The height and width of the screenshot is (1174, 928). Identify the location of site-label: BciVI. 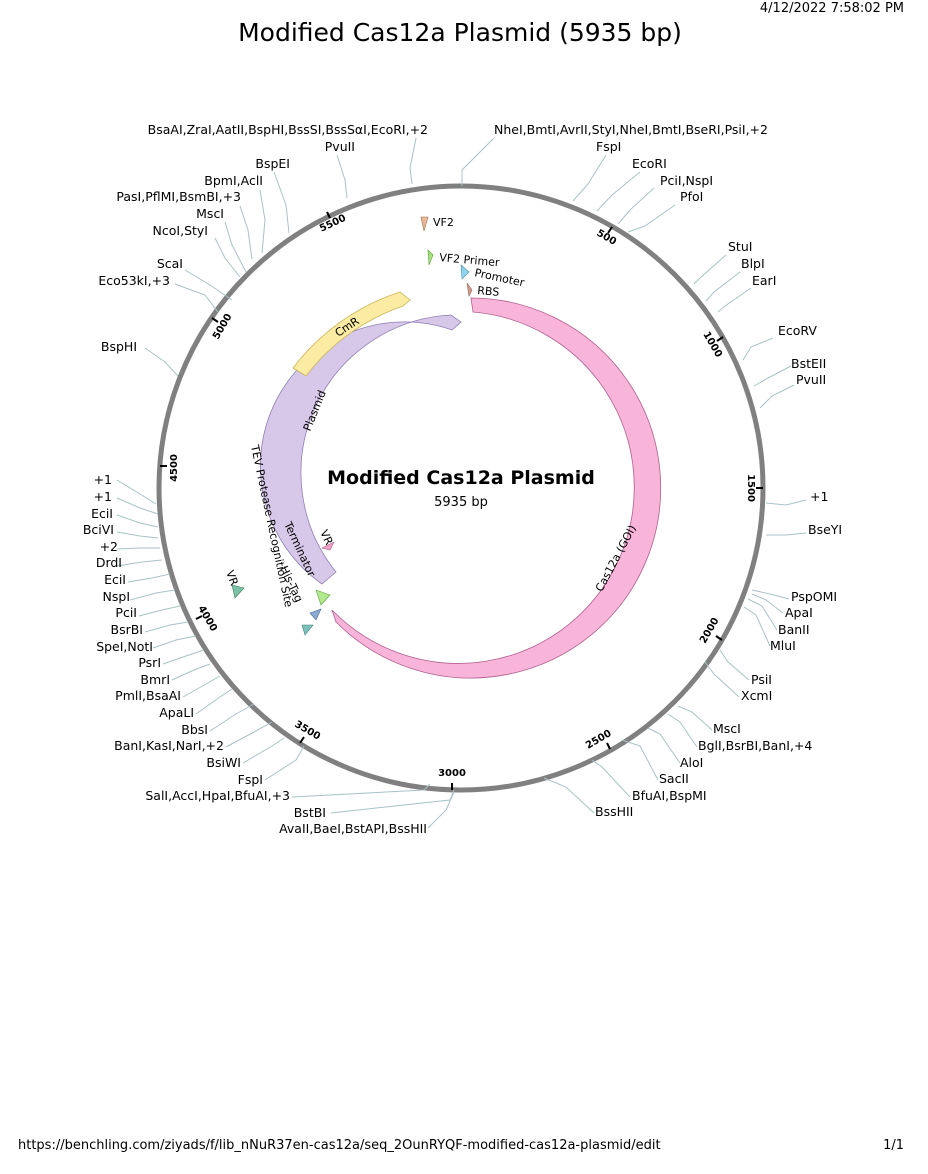
(98, 529).